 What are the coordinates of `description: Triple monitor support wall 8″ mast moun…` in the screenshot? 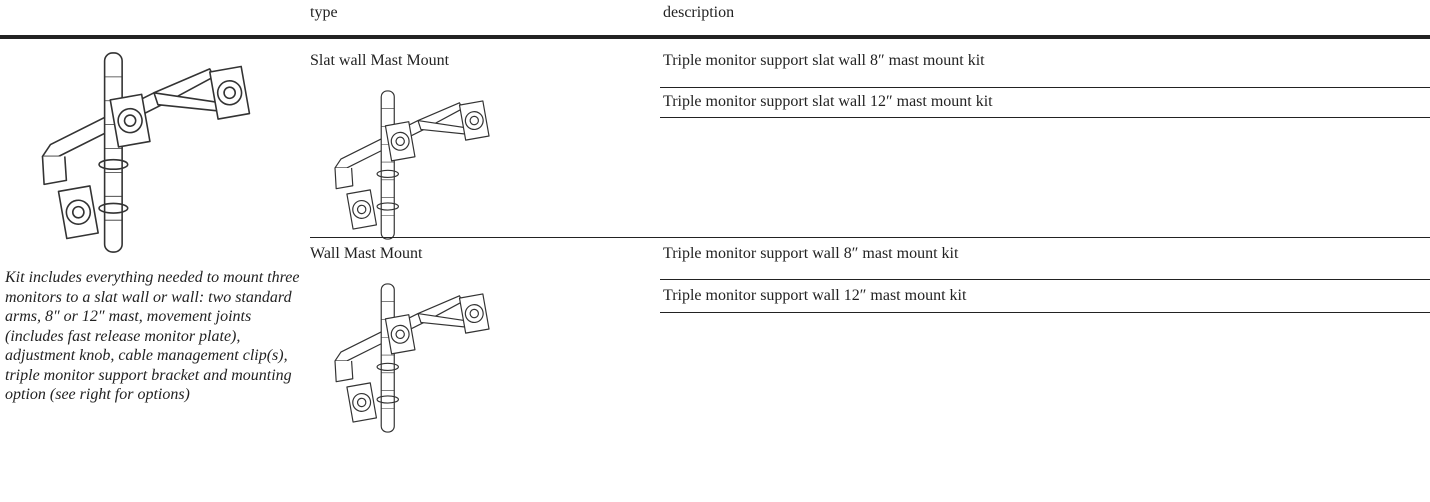 It's located at (811, 253).